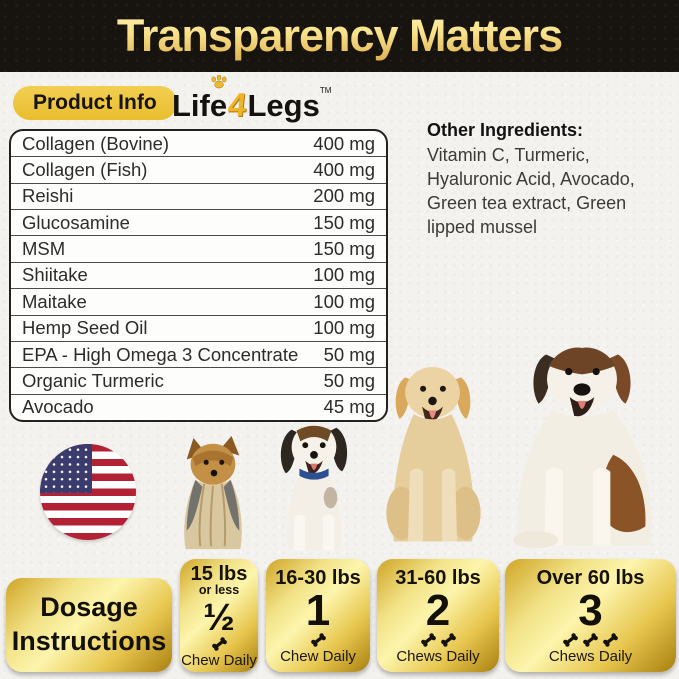 This screenshot has height=679, width=679. What do you see at coordinates (200, 105) in the screenshot?
I see `brand-word-life: Life` at bounding box center [200, 105].